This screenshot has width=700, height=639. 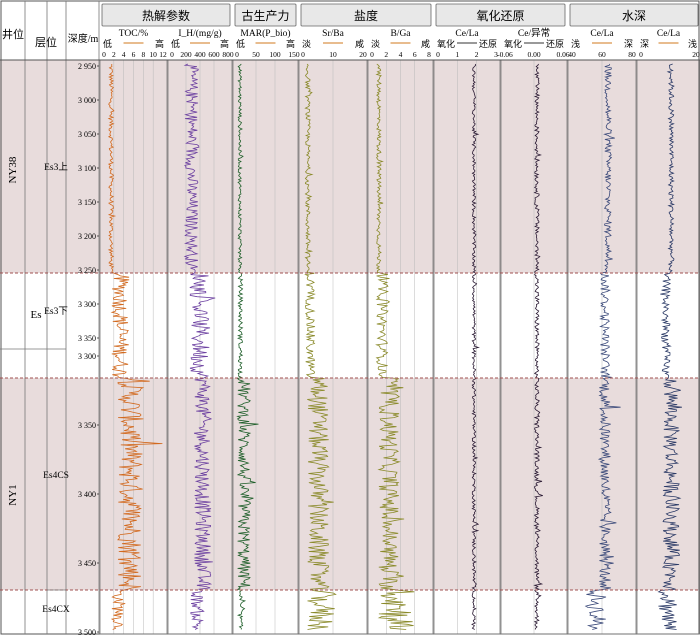 I want to click on track-left-label: 浅, so click(x=575, y=43).